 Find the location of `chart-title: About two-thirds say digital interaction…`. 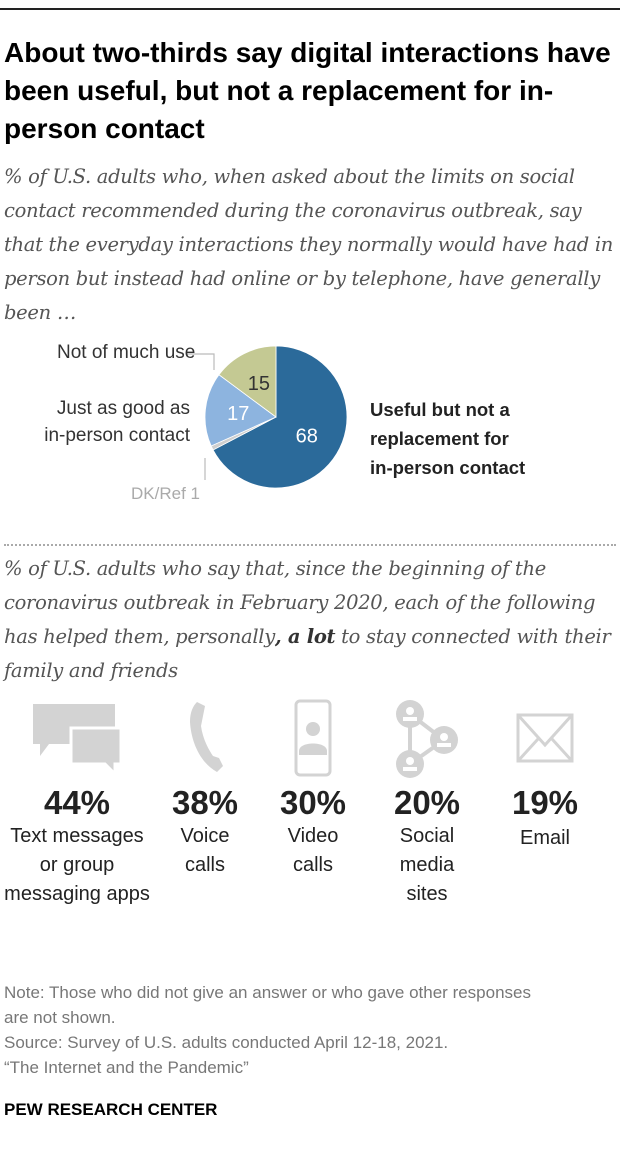

chart-title: About two-thirds say digital interaction… is located at coordinates (307, 90).